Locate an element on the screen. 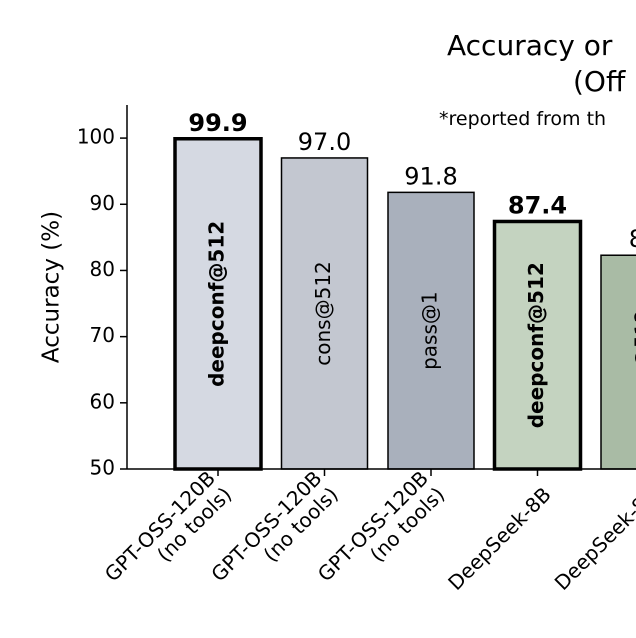 The height and width of the screenshot is (638, 636). y-tick-label: 90 is located at coordinates (102, 203).